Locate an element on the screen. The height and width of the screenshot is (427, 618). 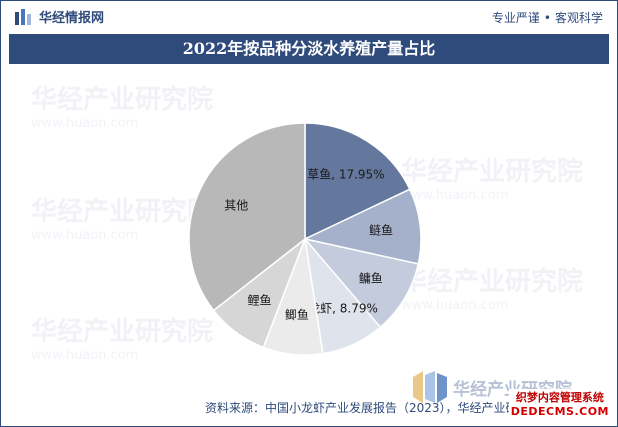
badge-line2: DEDECMS.COM is located at coordinates (559, 411).